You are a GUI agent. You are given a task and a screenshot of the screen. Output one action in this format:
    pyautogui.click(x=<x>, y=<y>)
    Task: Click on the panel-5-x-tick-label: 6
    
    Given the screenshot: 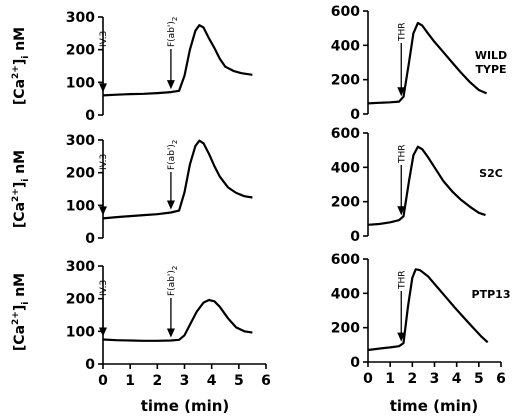 What is the action you would take?
    pyautogui.click(x=266, y=381)
    